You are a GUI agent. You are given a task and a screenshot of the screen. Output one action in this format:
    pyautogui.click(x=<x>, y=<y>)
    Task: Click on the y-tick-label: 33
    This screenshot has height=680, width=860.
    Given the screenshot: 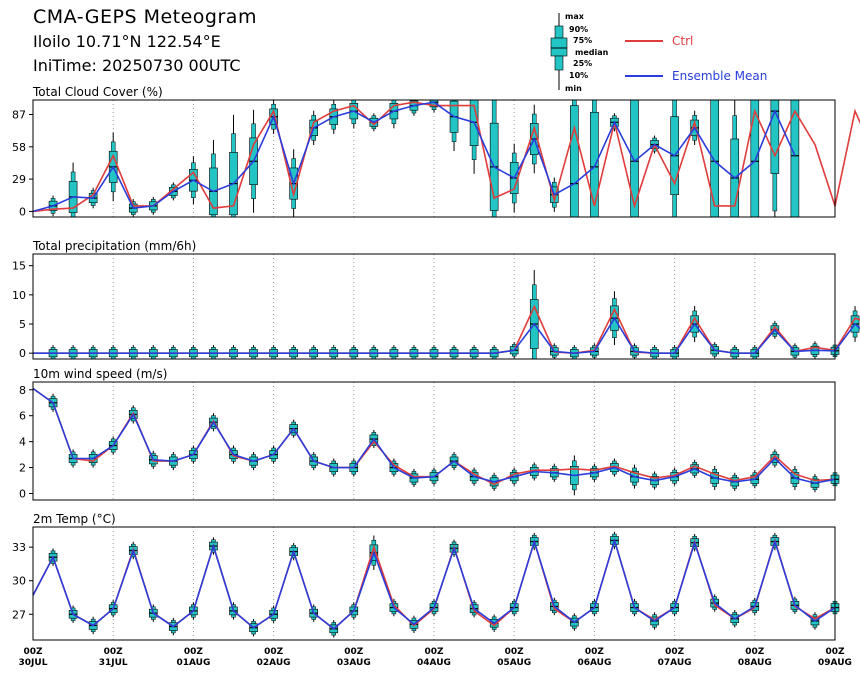 What is the action you would take?
    pyautogui.click(x=19, y=547)
    